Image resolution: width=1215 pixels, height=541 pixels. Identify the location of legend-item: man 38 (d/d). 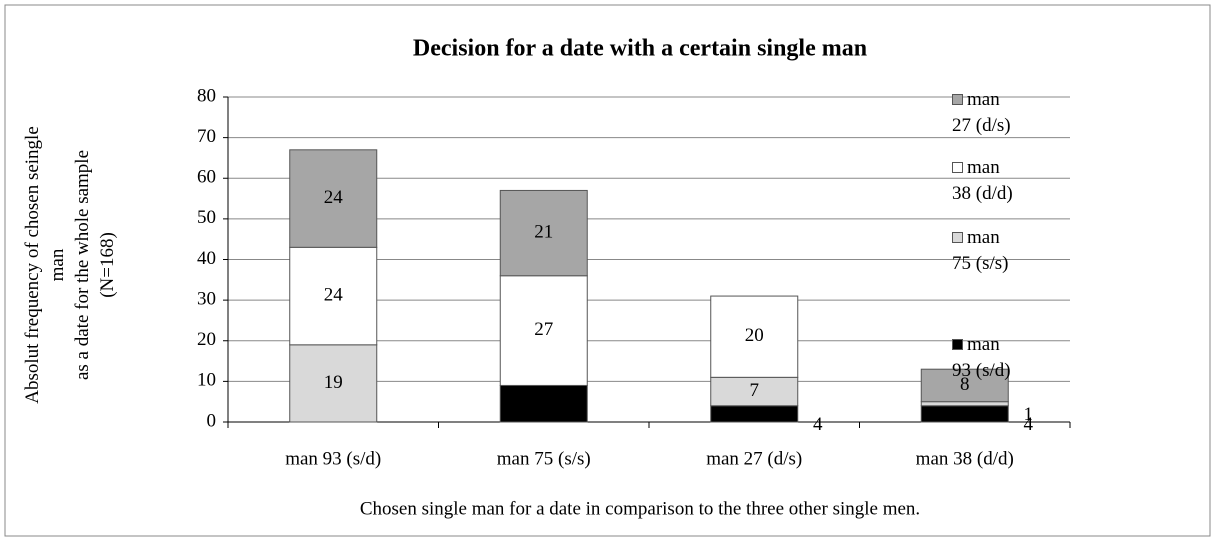
(987, 181).